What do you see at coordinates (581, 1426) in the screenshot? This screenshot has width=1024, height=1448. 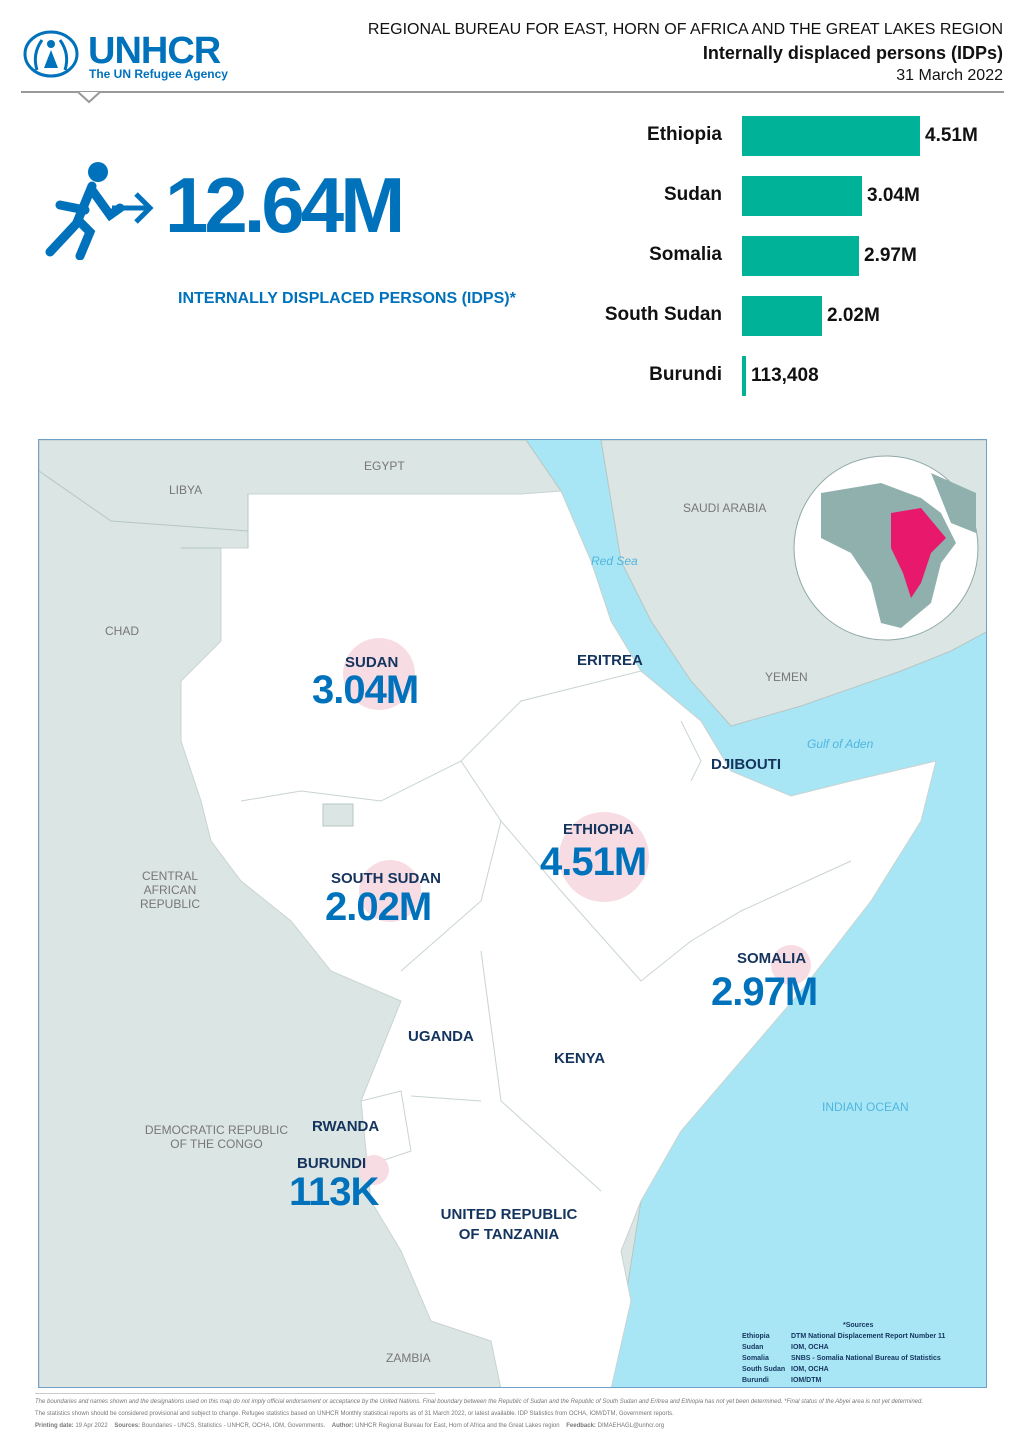 I see `feedback-label: Feedback:` at bounding box center [581, 1426].